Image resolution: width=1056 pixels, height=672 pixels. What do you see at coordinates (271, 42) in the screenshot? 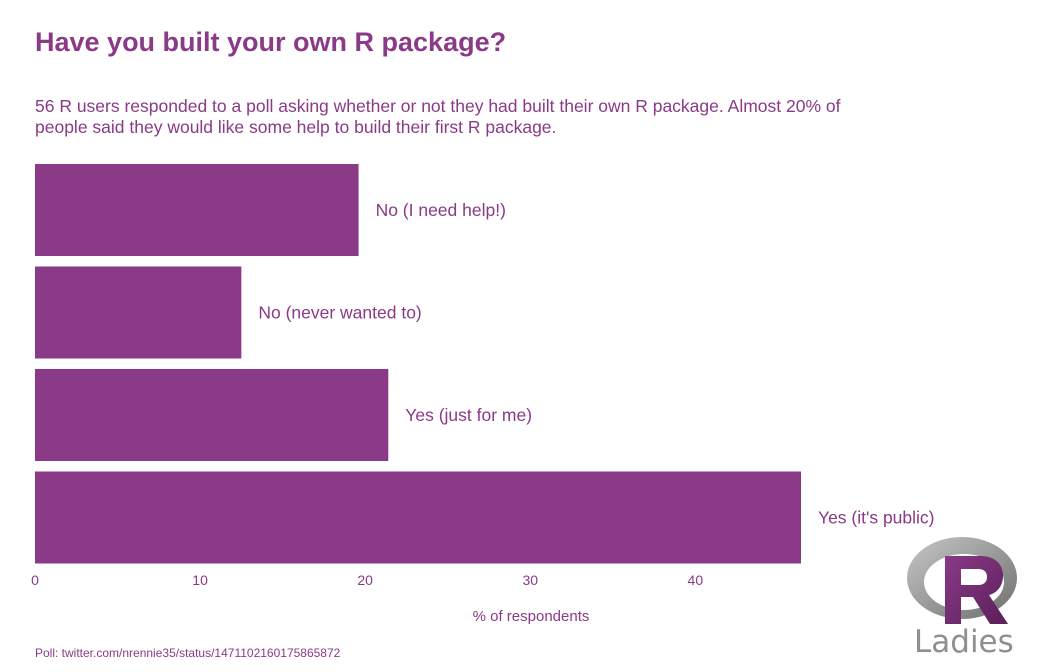
I see `chart-title: Have you built your own R package?` at bounding box center [271, 42].